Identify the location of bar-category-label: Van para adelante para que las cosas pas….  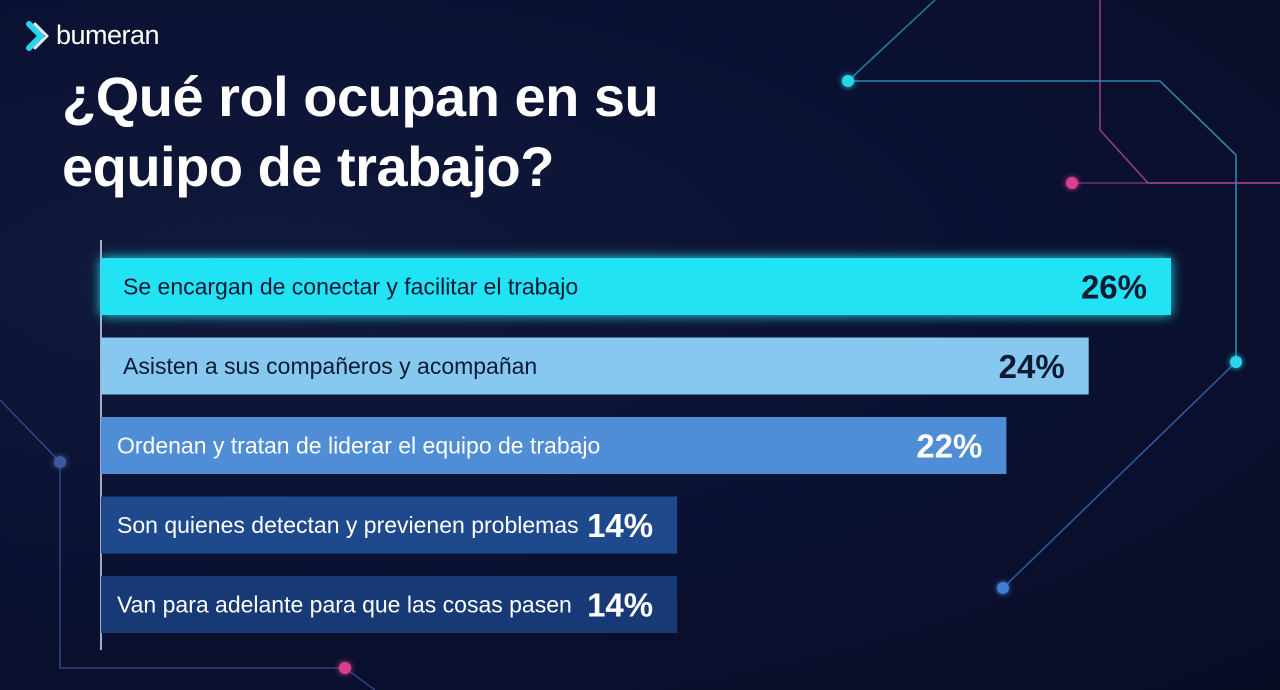
(344, 605).